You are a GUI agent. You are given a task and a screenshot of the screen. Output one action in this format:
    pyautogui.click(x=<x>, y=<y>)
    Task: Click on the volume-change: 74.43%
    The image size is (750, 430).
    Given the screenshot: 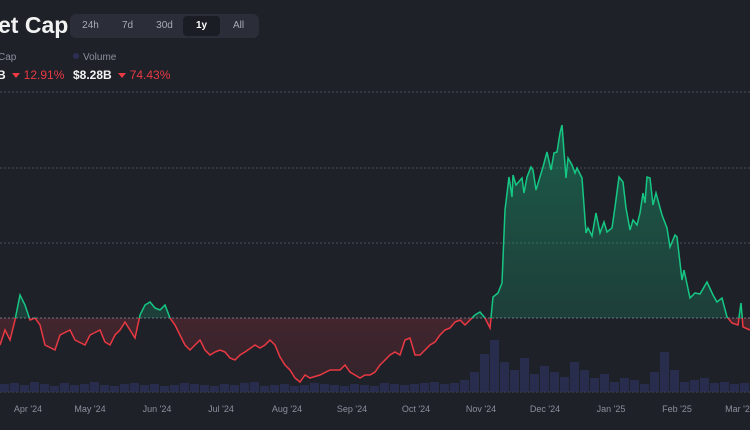 What is the action you would take?
    pyautogui.click(x=144, y=75)
    